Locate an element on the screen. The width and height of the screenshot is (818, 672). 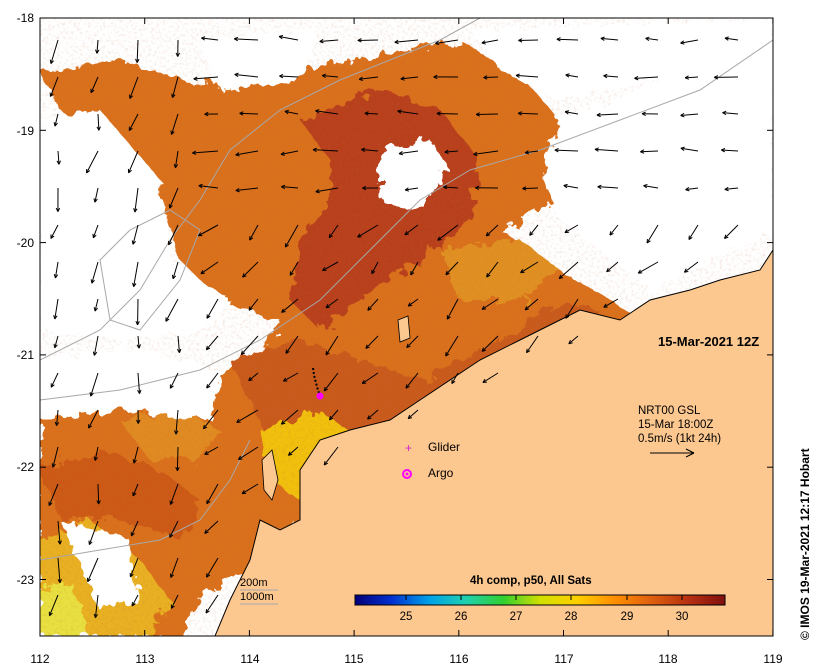
peninsula-land is located at coordinates (270, 475).